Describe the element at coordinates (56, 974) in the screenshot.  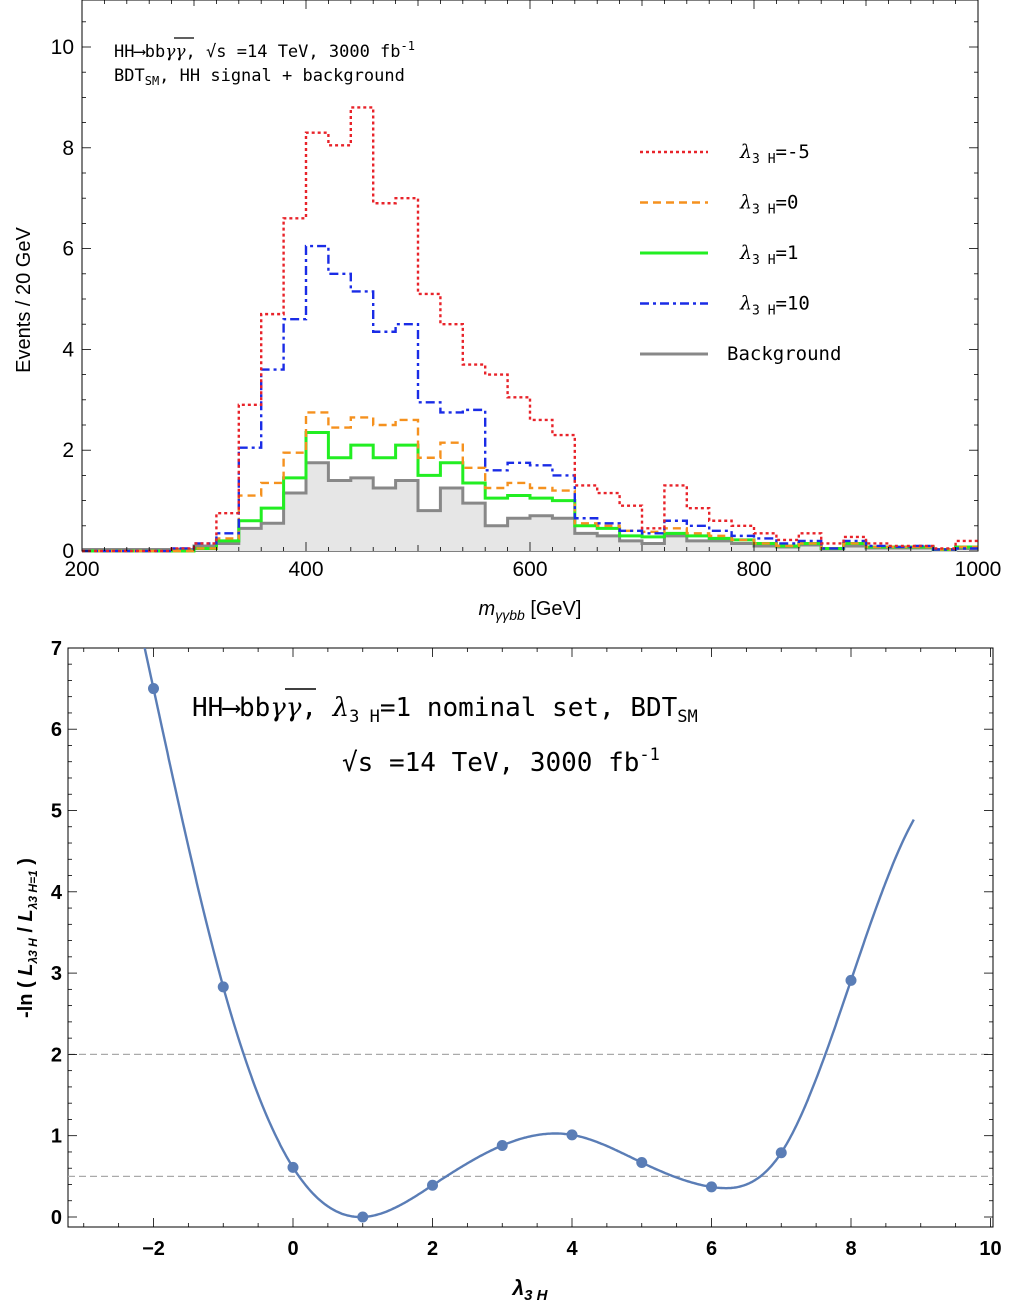
I see `y-tick-label: 3` at that location.